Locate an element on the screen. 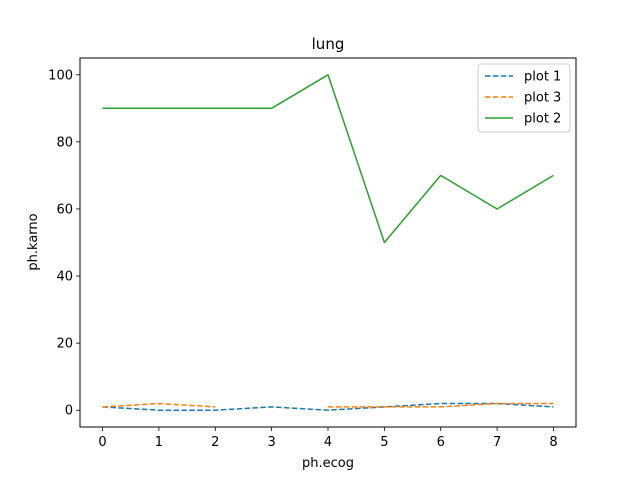 The width and height of the screenshot is (640, 480). x-tick-label: 7 is located at coordinates (497, 442).